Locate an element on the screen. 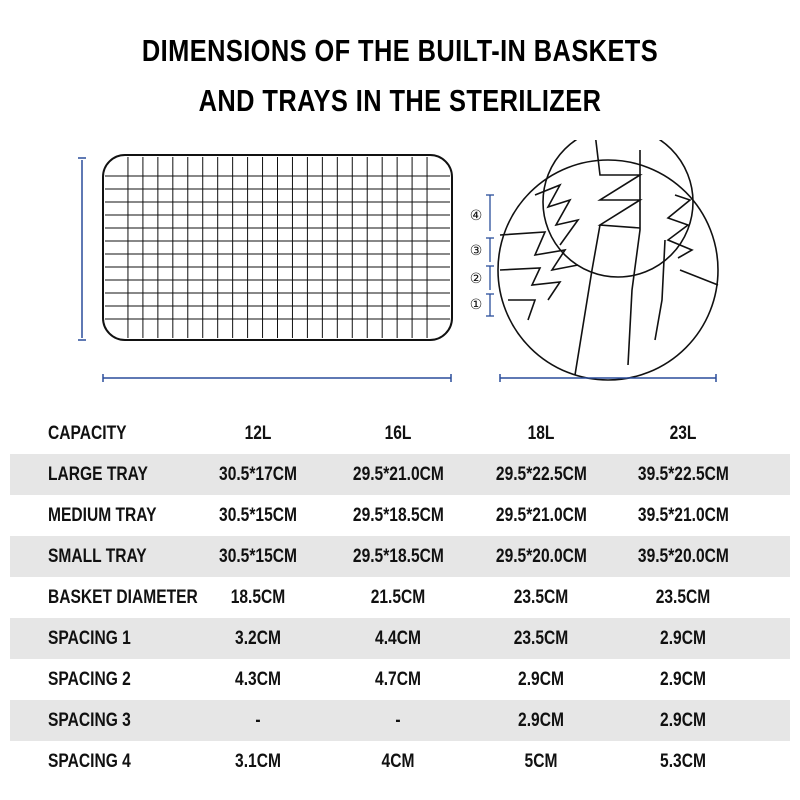 This screenshot has width=800, height=800. table-cell: 4.7CM is located at coordinates (398, 679).